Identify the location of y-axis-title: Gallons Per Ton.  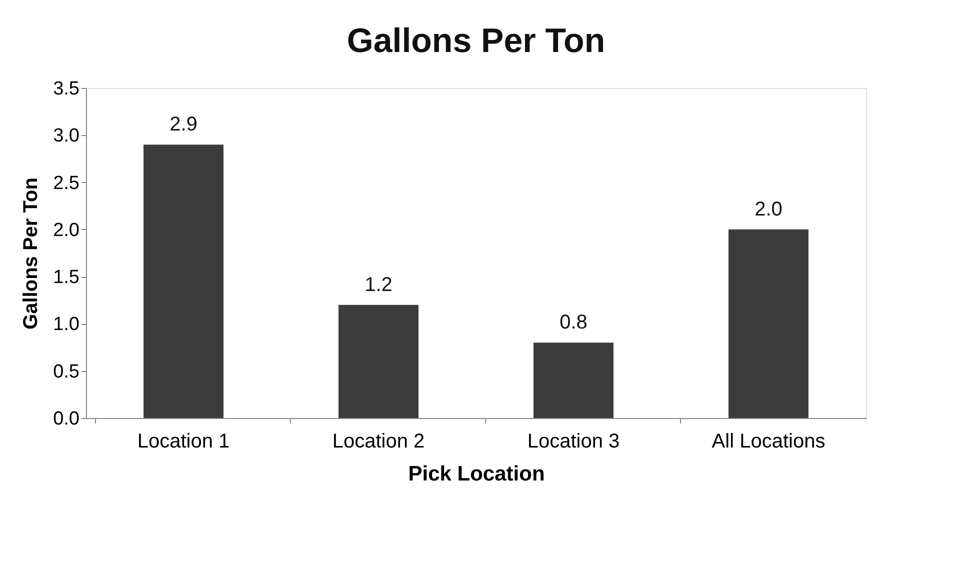
(31, 254).